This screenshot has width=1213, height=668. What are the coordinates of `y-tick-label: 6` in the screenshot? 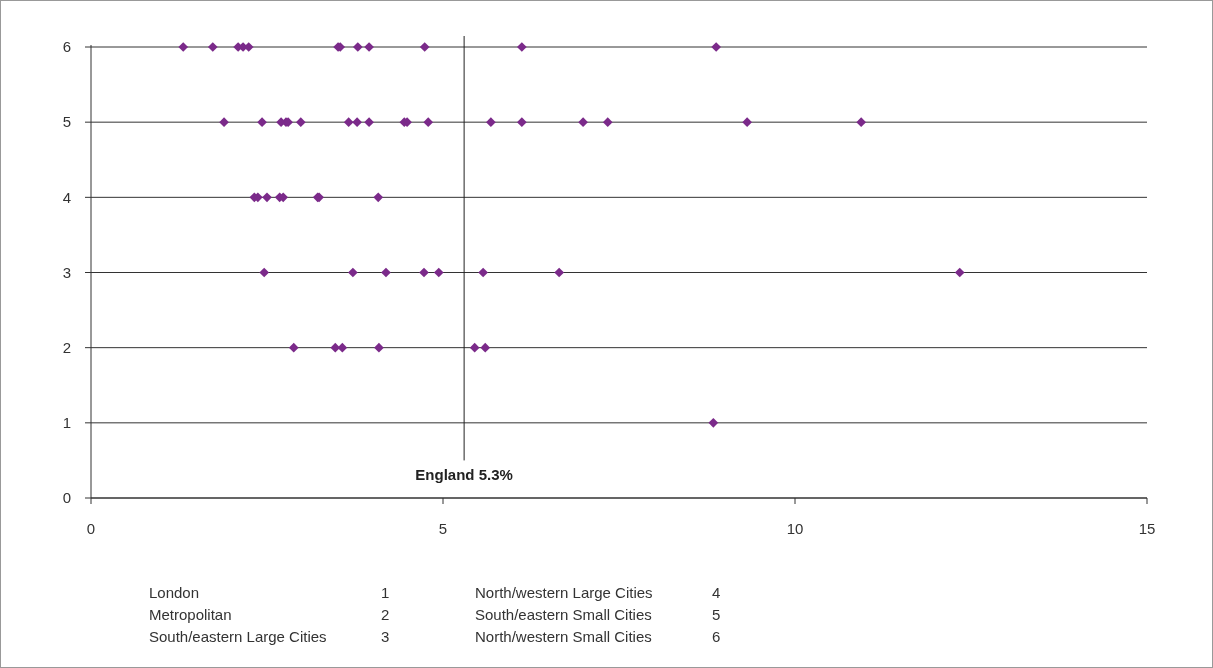 It's located at (67, 47).